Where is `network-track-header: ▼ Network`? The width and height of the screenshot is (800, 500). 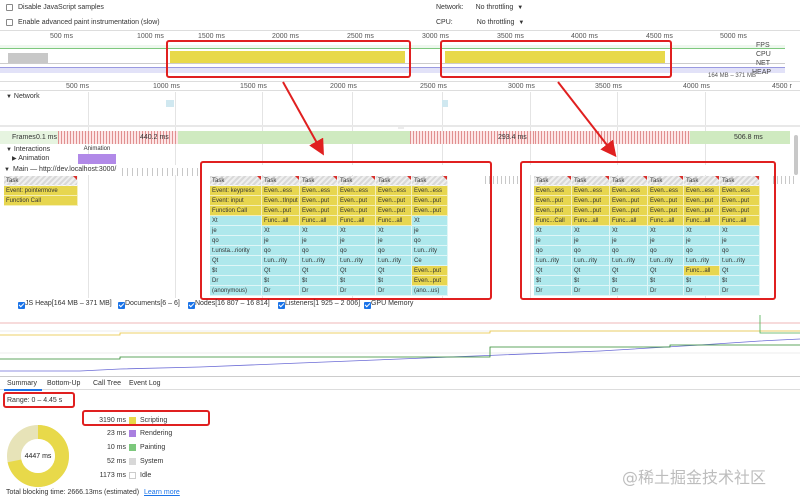
network-track-header: ▼ Network is located at coordinates (23, 96).